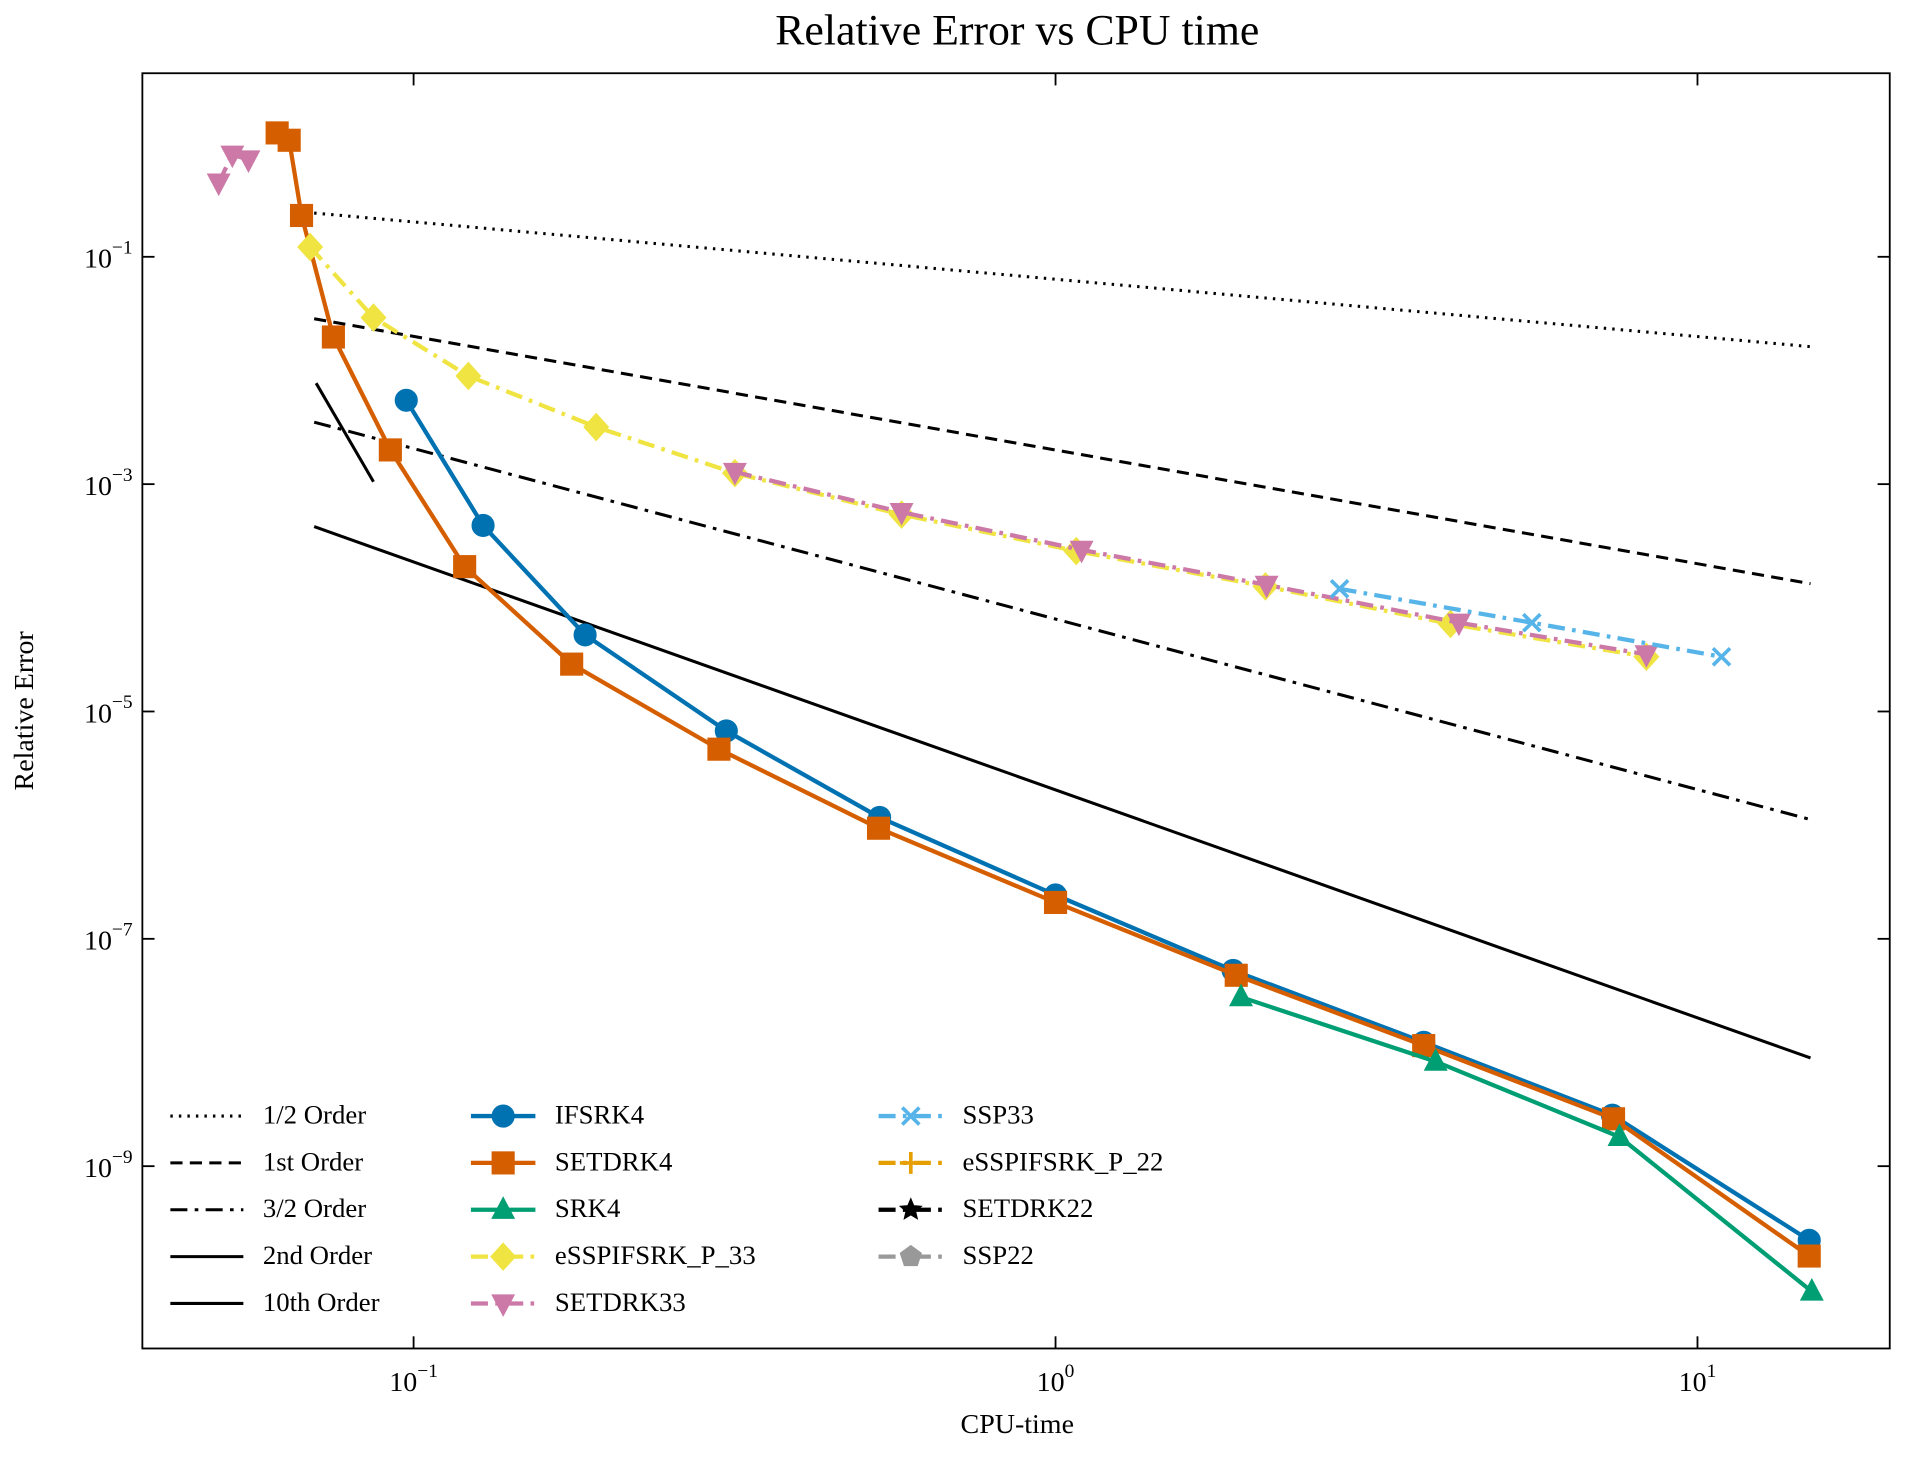 The image size is (1908, 1457). I want to click on legend-label: 1/2 Order, so click(314, 1114).